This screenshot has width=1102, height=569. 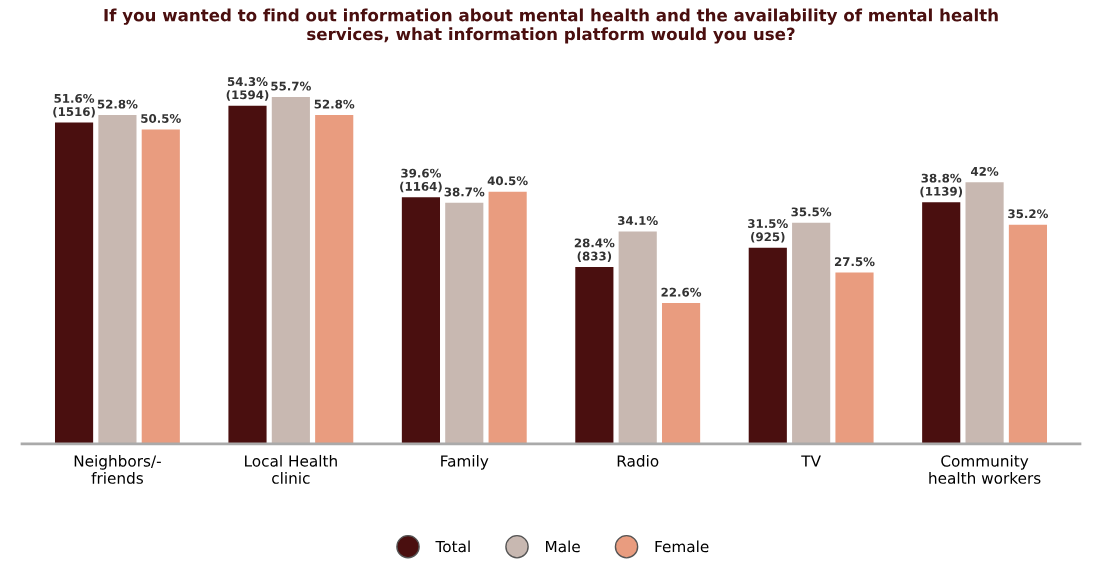 What do you see at coordinates (507, 181) in the screenshot?
I see `data-label: 40.5%` at bounding box center [507, 181].